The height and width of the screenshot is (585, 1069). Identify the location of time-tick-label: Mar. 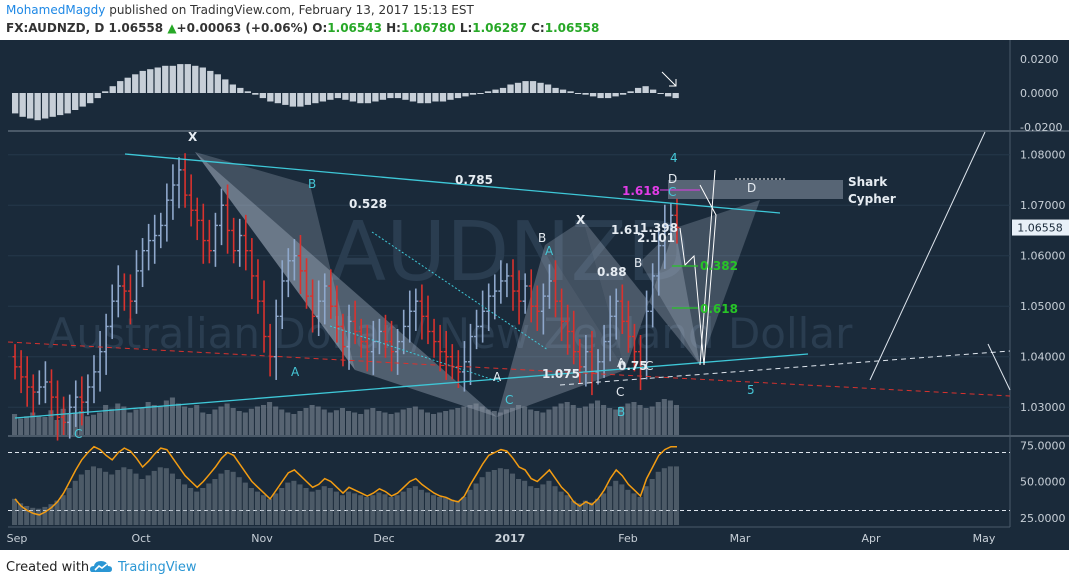
(740, 538).